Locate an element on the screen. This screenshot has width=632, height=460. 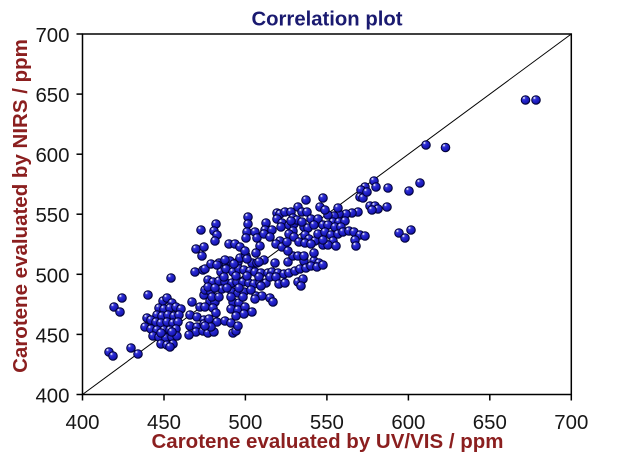
svg-text: Correlation plot is located at coordinates (327, 20).